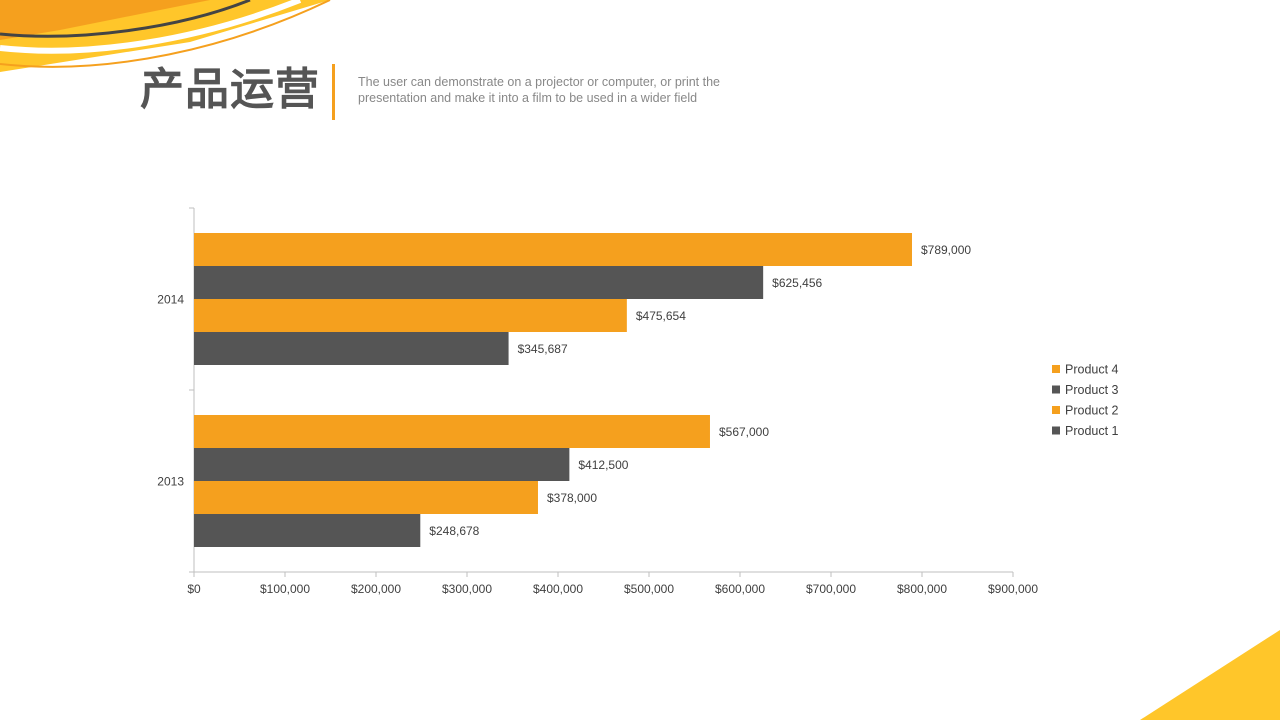 This screenshot has height=720, width=1280. I want to click on data-label: $567,000, so click(744, 432).